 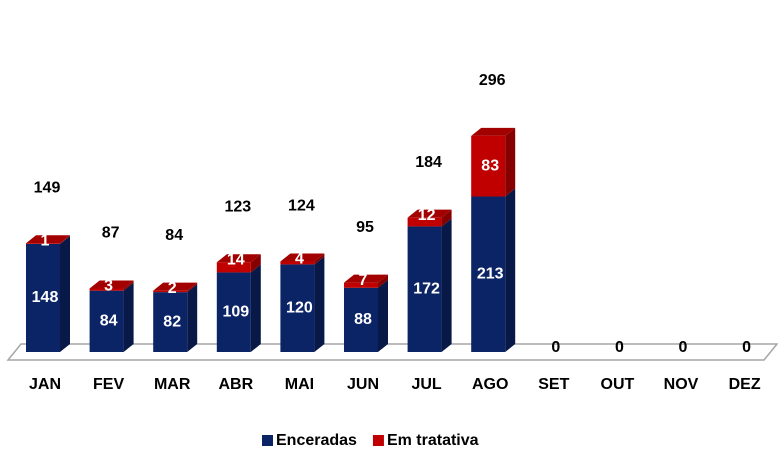 What do you see at coordinates (174, 235) in the screenshot?
I see `total-label: 84` at bounding box center [174, 235].